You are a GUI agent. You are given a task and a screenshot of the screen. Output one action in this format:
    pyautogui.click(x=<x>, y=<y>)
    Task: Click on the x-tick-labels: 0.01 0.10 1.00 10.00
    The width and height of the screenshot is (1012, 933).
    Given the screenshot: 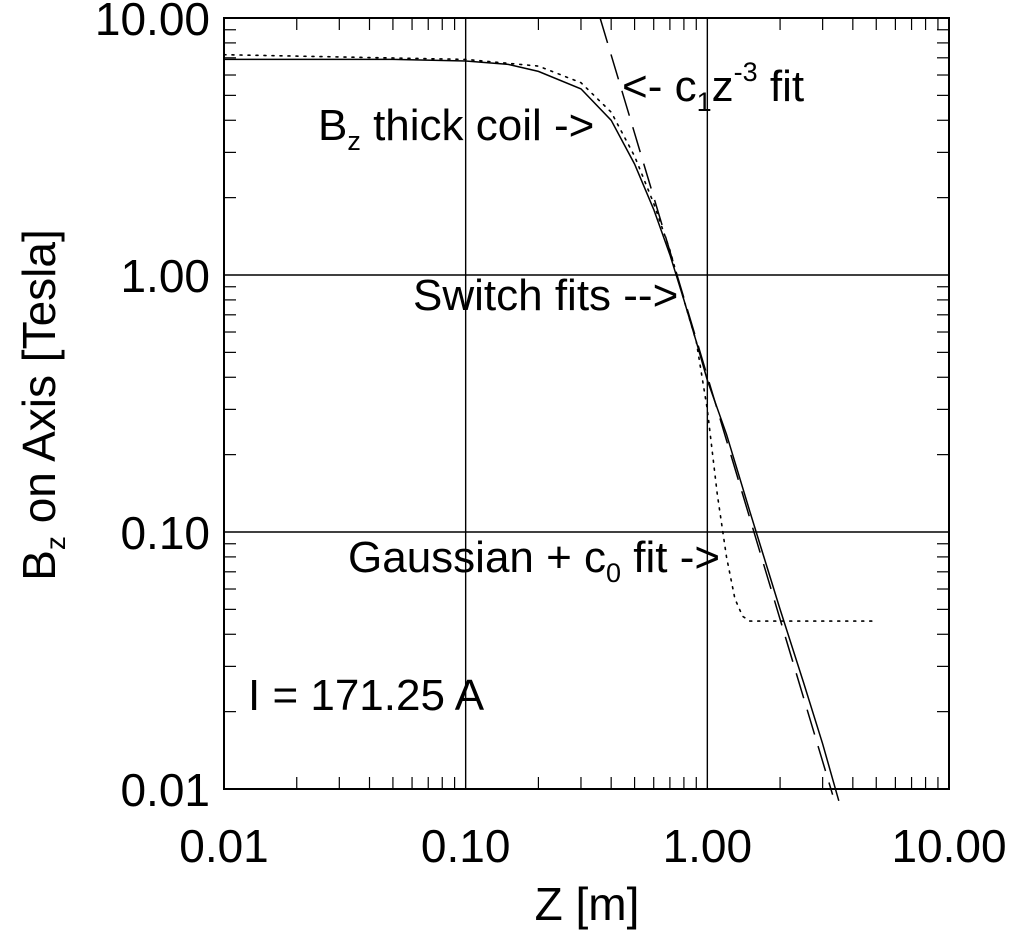 What is the action you would take?
    pyautogui.click(x=592, y=846)
    